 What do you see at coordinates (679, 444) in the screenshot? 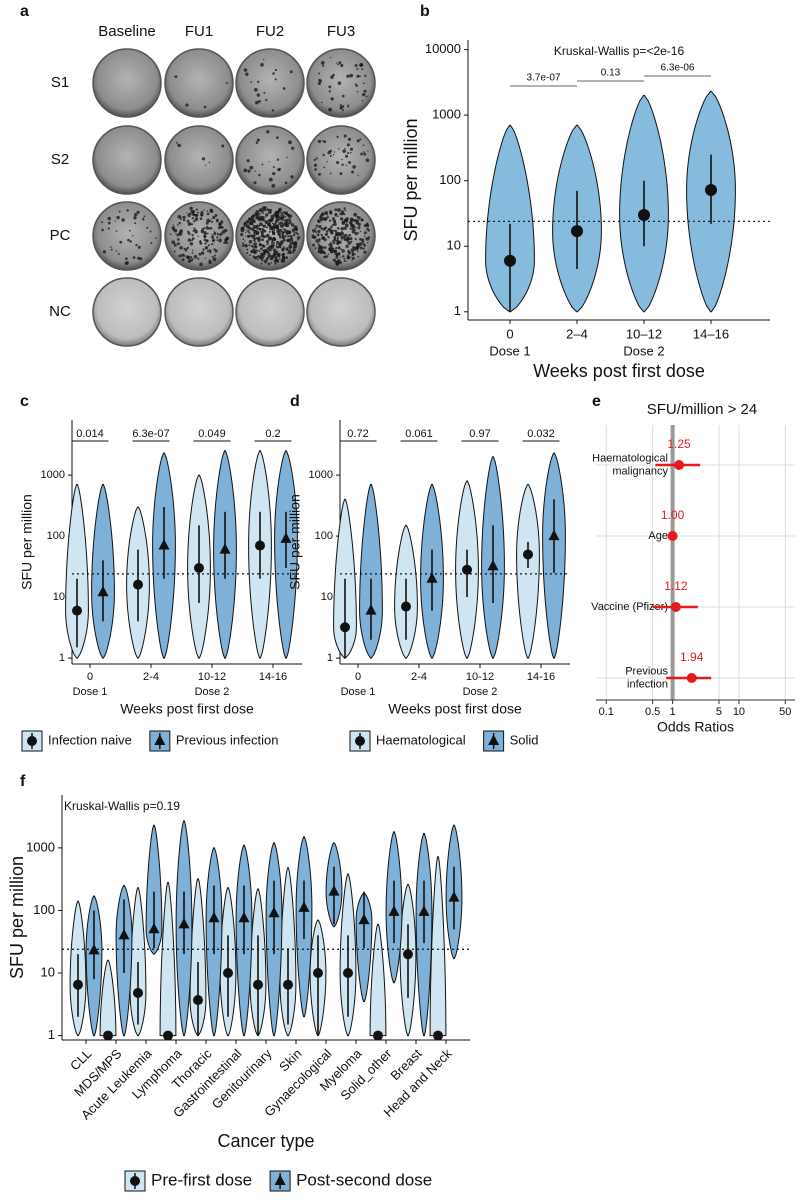
I see `value-label: 1.25` at bounding box center [679, 444].